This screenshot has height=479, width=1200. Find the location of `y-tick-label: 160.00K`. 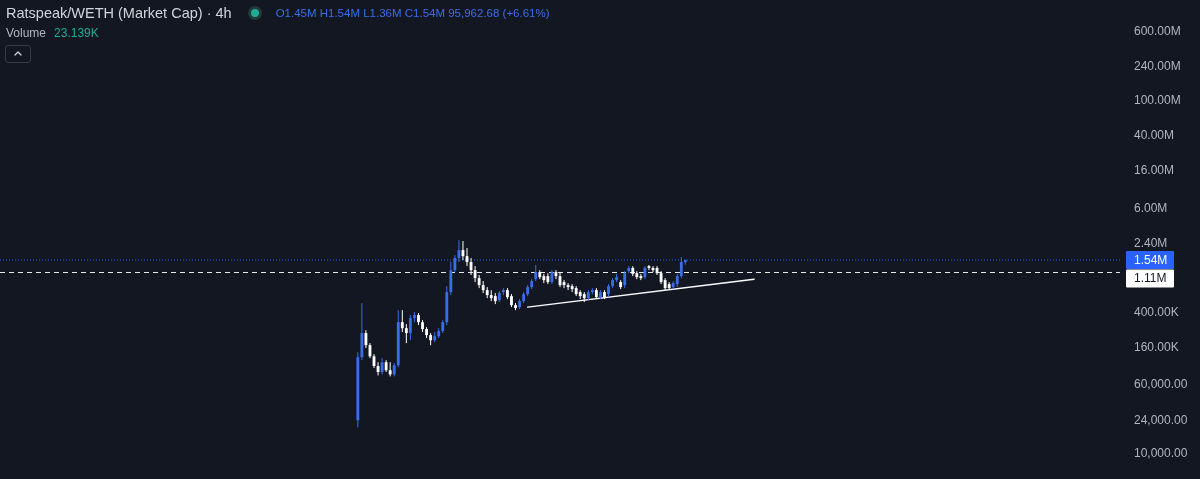

y-tick-label: 160.00K is located at coordinates (1156, 346).